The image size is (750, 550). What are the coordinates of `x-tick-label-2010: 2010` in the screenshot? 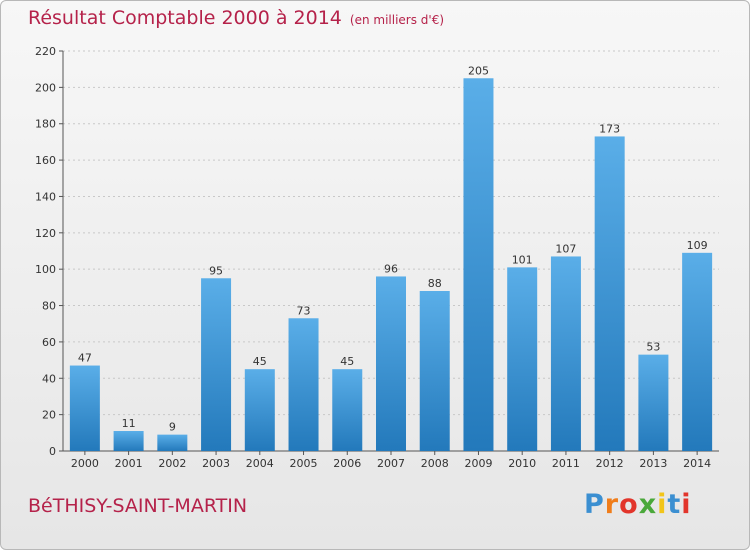 It's located at (522, 463).